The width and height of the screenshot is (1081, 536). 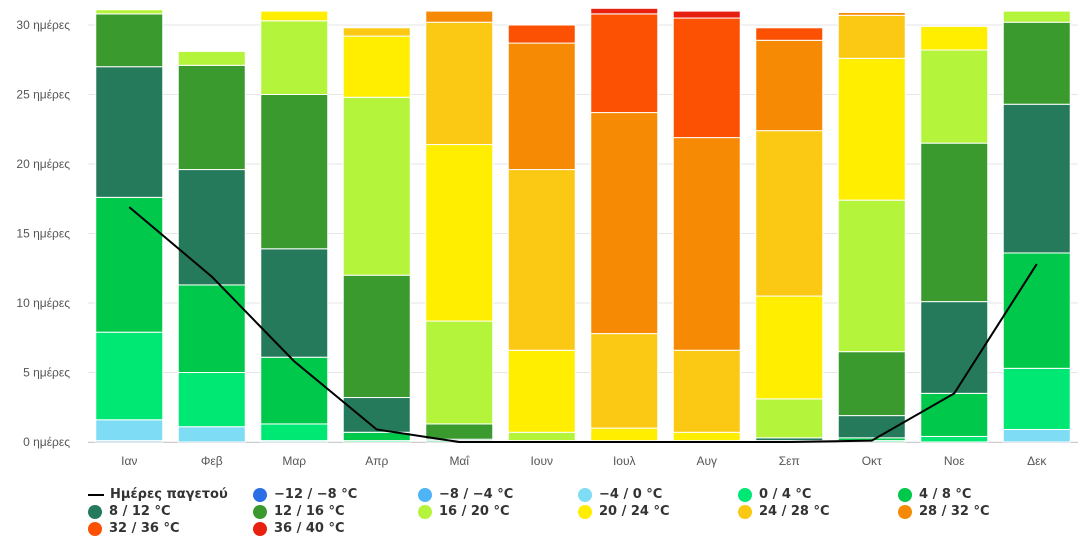 I want to click on legend-item: 28 / 32 °C, so click(x=944, y=511).